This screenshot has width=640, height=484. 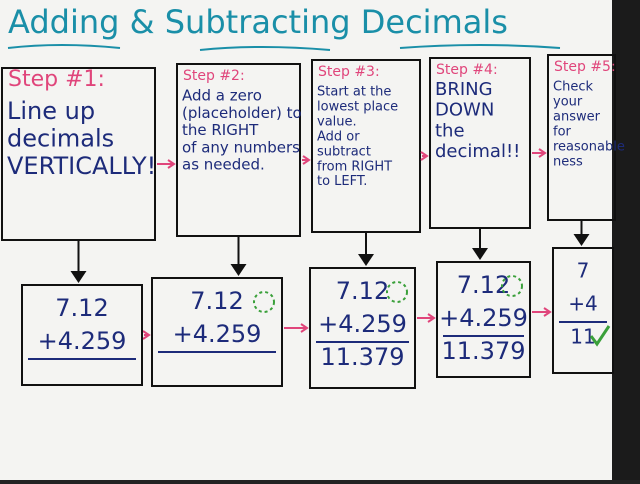 I want to click on step-text: answer, so click(x=577, y=116).